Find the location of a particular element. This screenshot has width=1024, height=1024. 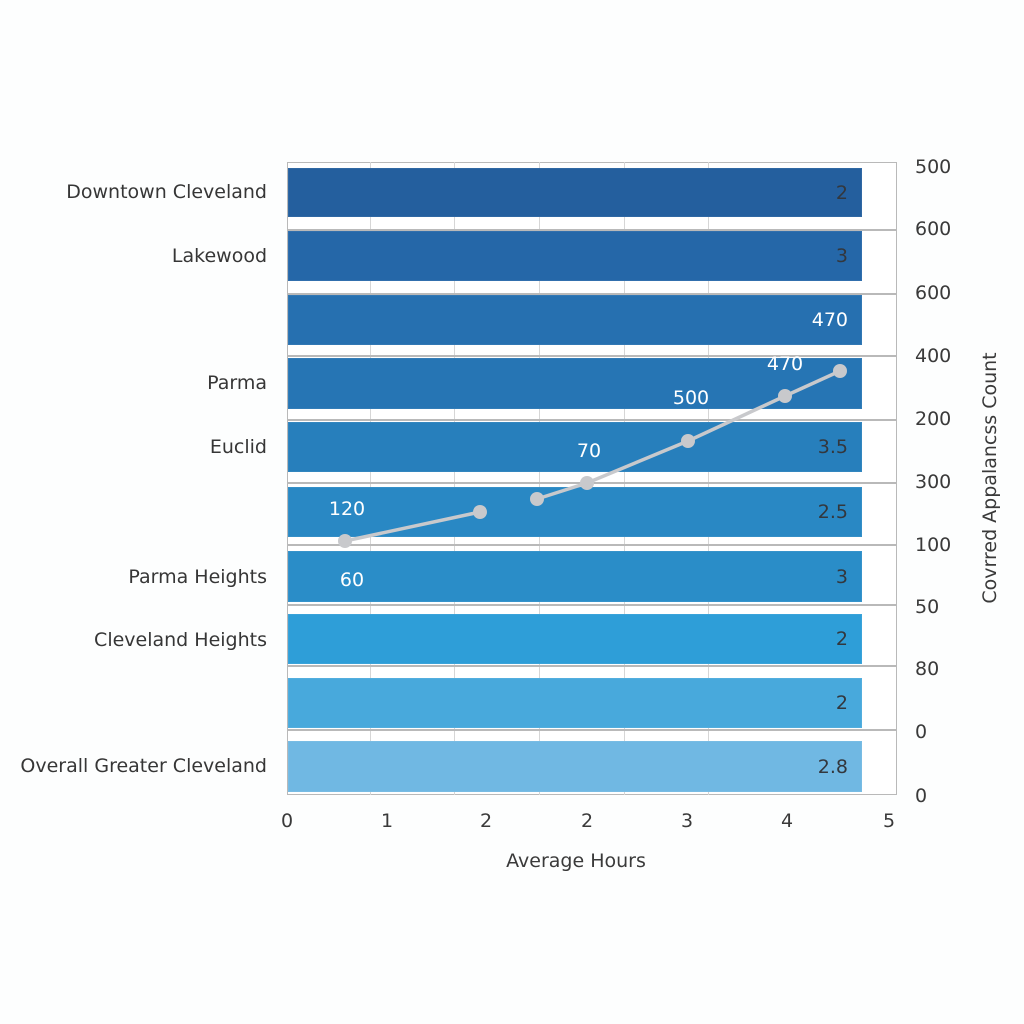

line-point-label: 500 is located at coordinates (691, 398).